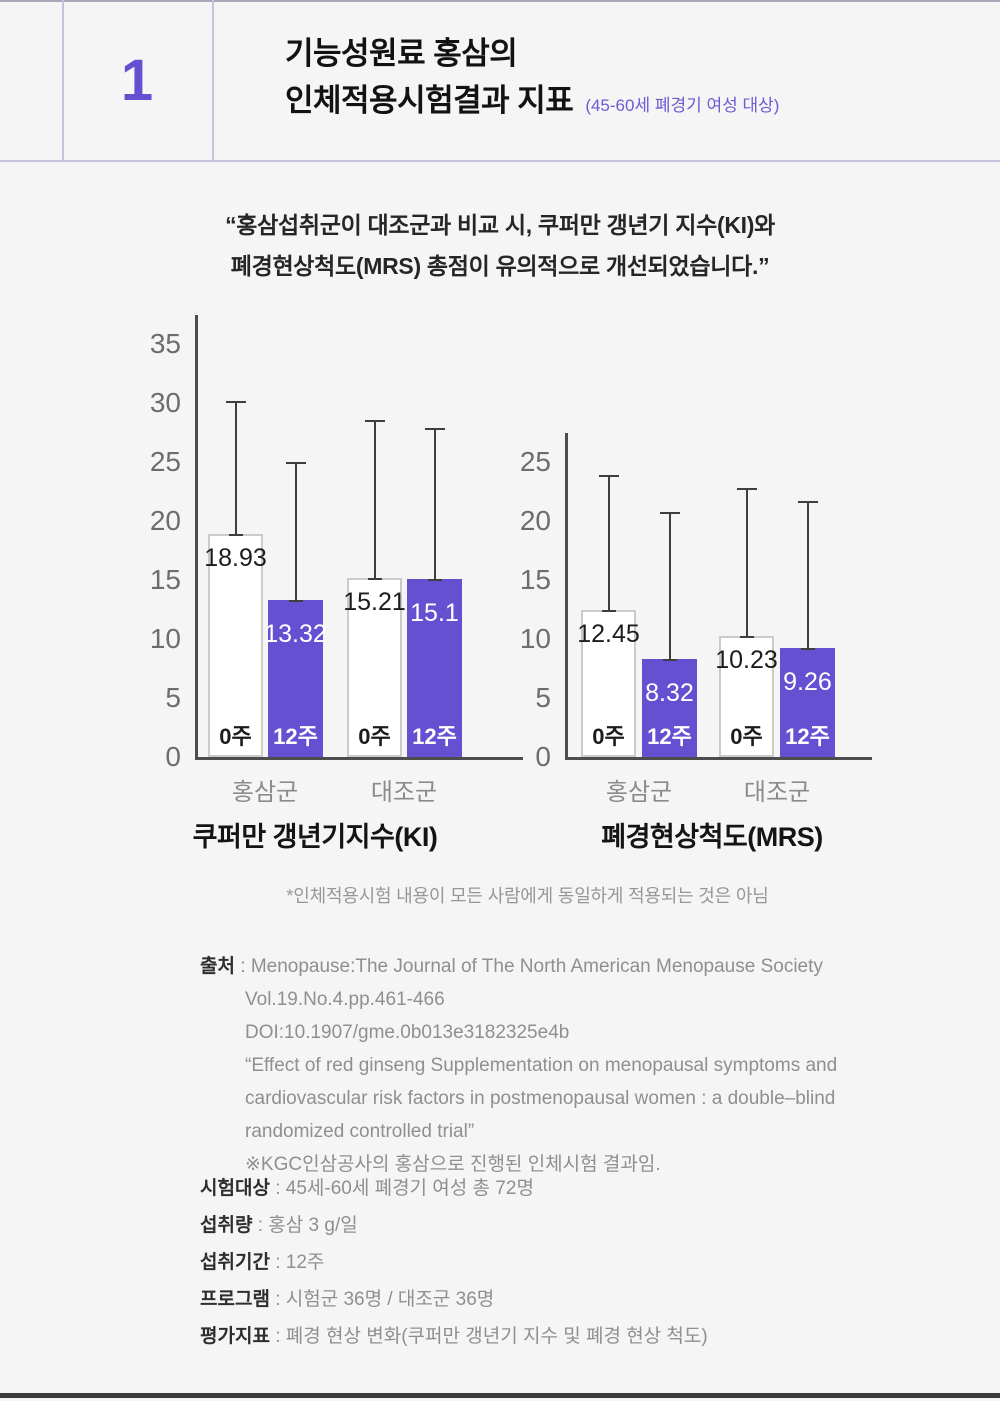  What do you see at coordinates (213, 80) in the screenshot?
I see `header-divider-right` at bounding box center [213, 80].